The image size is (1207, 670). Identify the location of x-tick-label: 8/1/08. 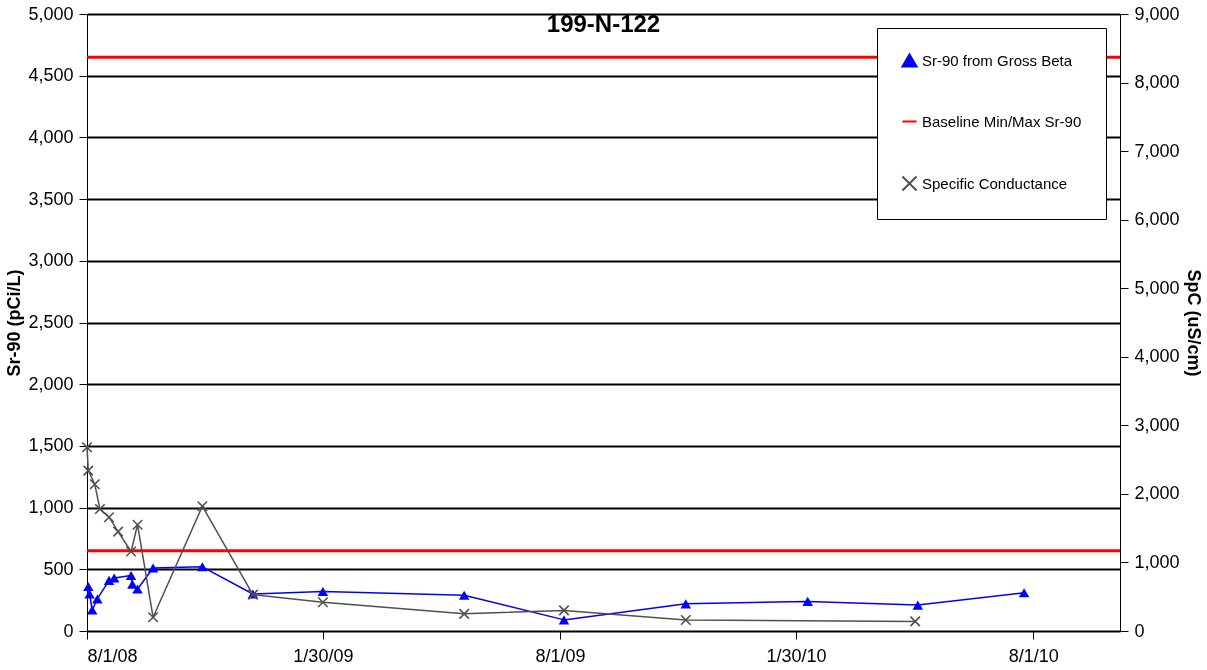
(112, 655).